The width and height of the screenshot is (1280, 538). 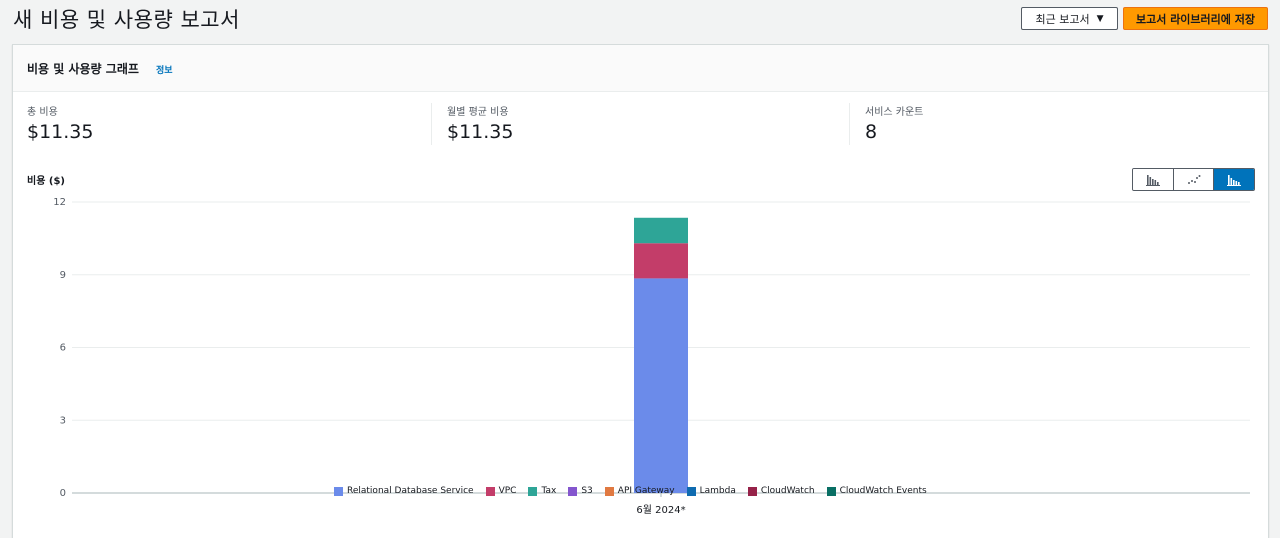 What do you see at coordinates (661, 261) in the screenshot?
I see `bar-segment-vpc` at bounding box center [661, 261].